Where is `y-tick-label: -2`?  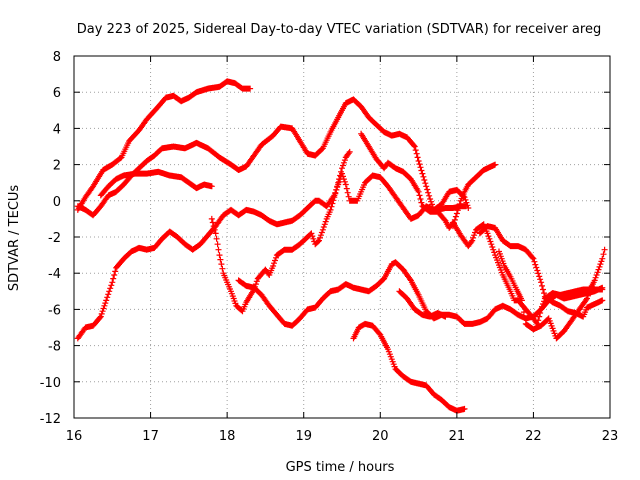 y-tick-label: -2 is located at coordinates (54, 238).